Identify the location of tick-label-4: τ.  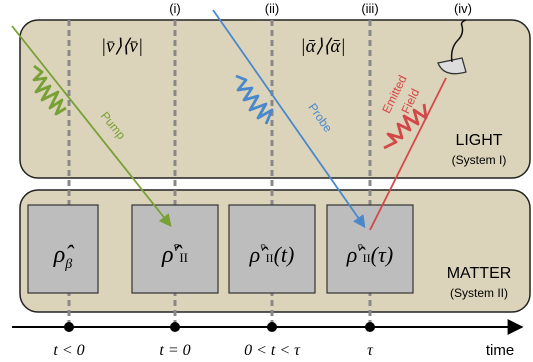
(370, 350).